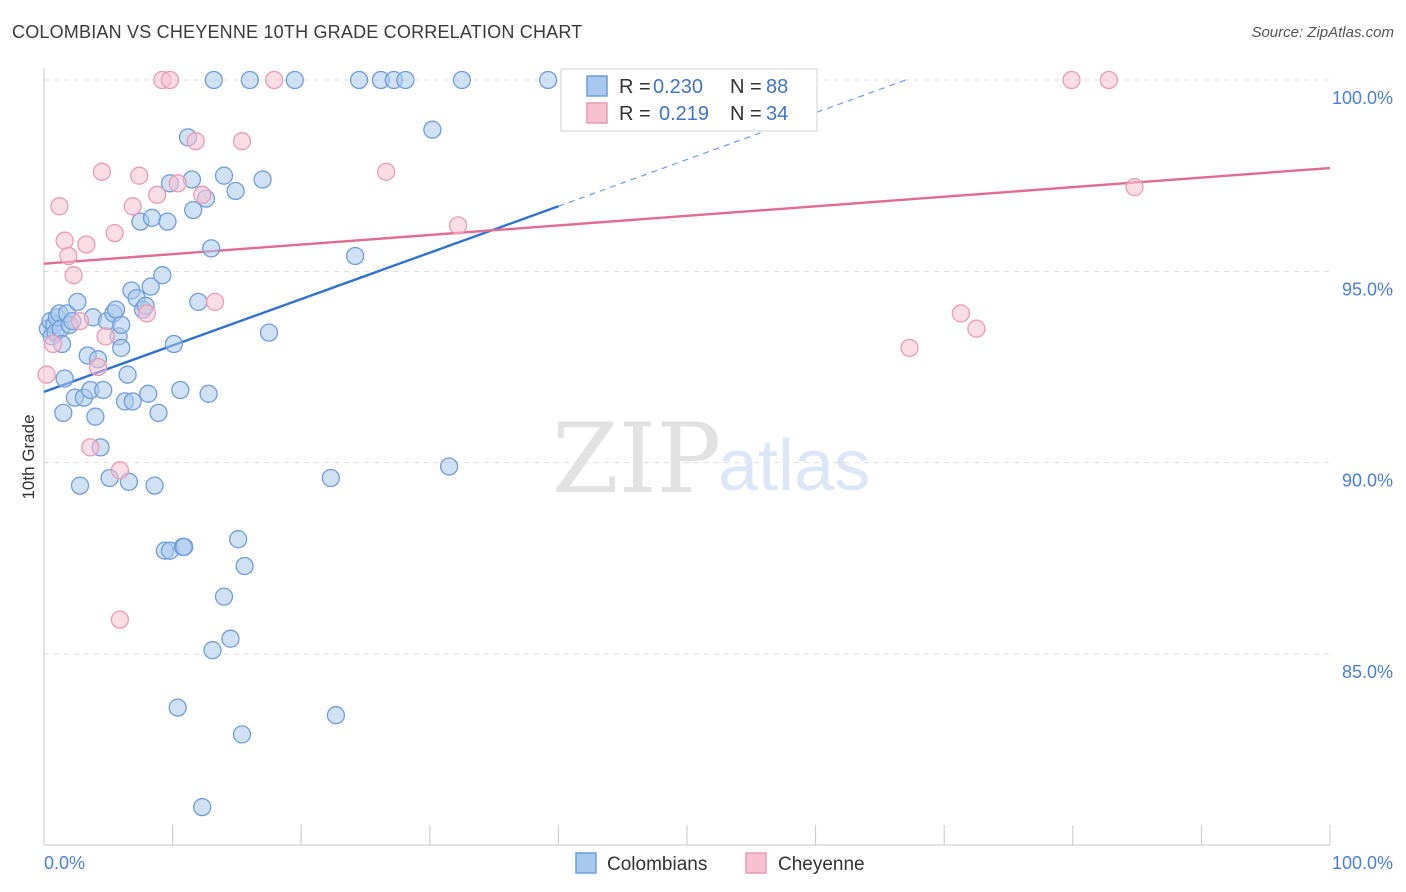 The height and width of the screenshot is (892, 1406). I want to click on legend-n-value-cheyenne: 34, so click(777, 114).